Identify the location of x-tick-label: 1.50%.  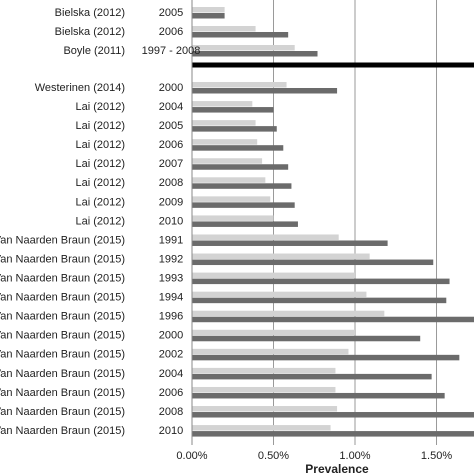
(436, 456).